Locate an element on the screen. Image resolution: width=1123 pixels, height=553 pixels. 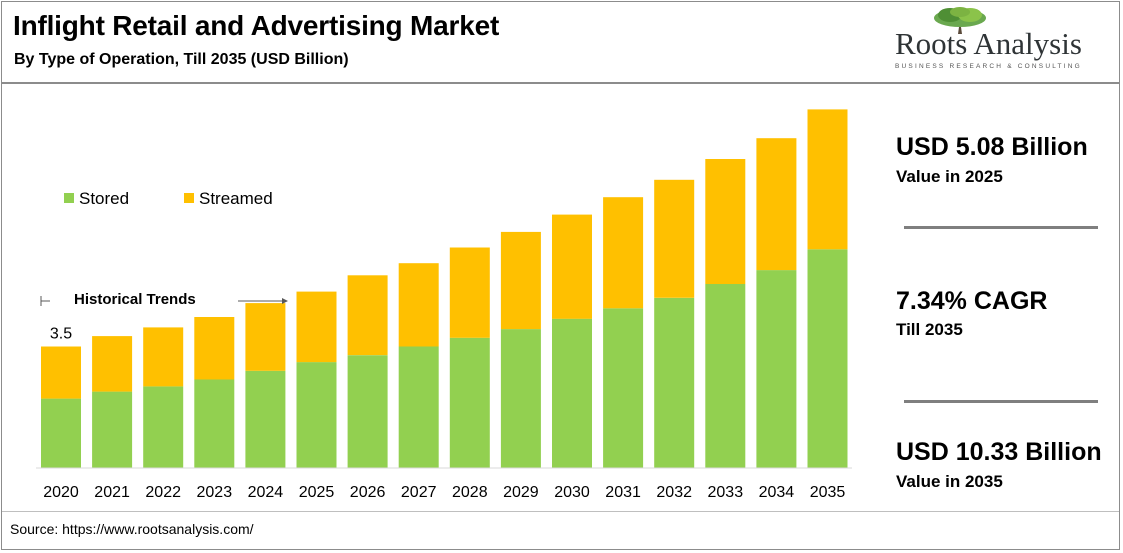
legend-swatch-streamed is located at coordinates (189, 198).